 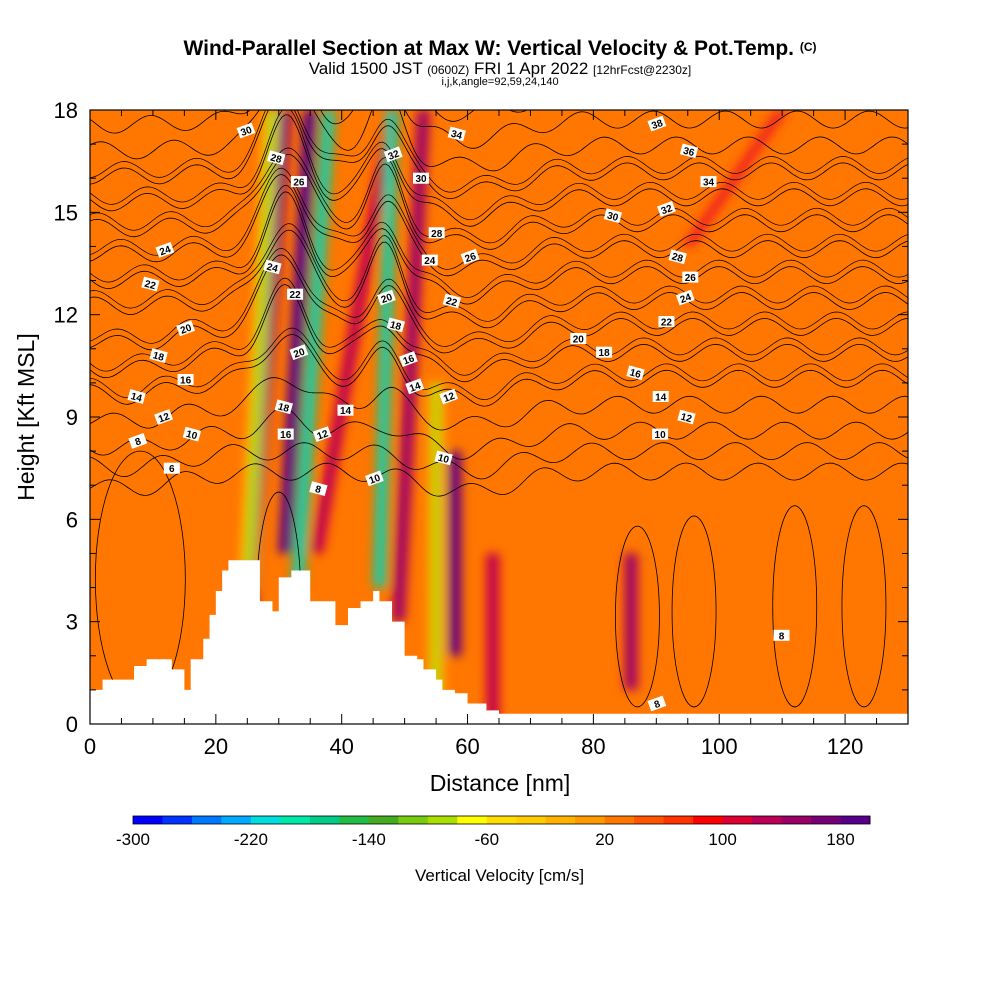 I want to click on contour-label-text: 26, so click(x=299, y=183).